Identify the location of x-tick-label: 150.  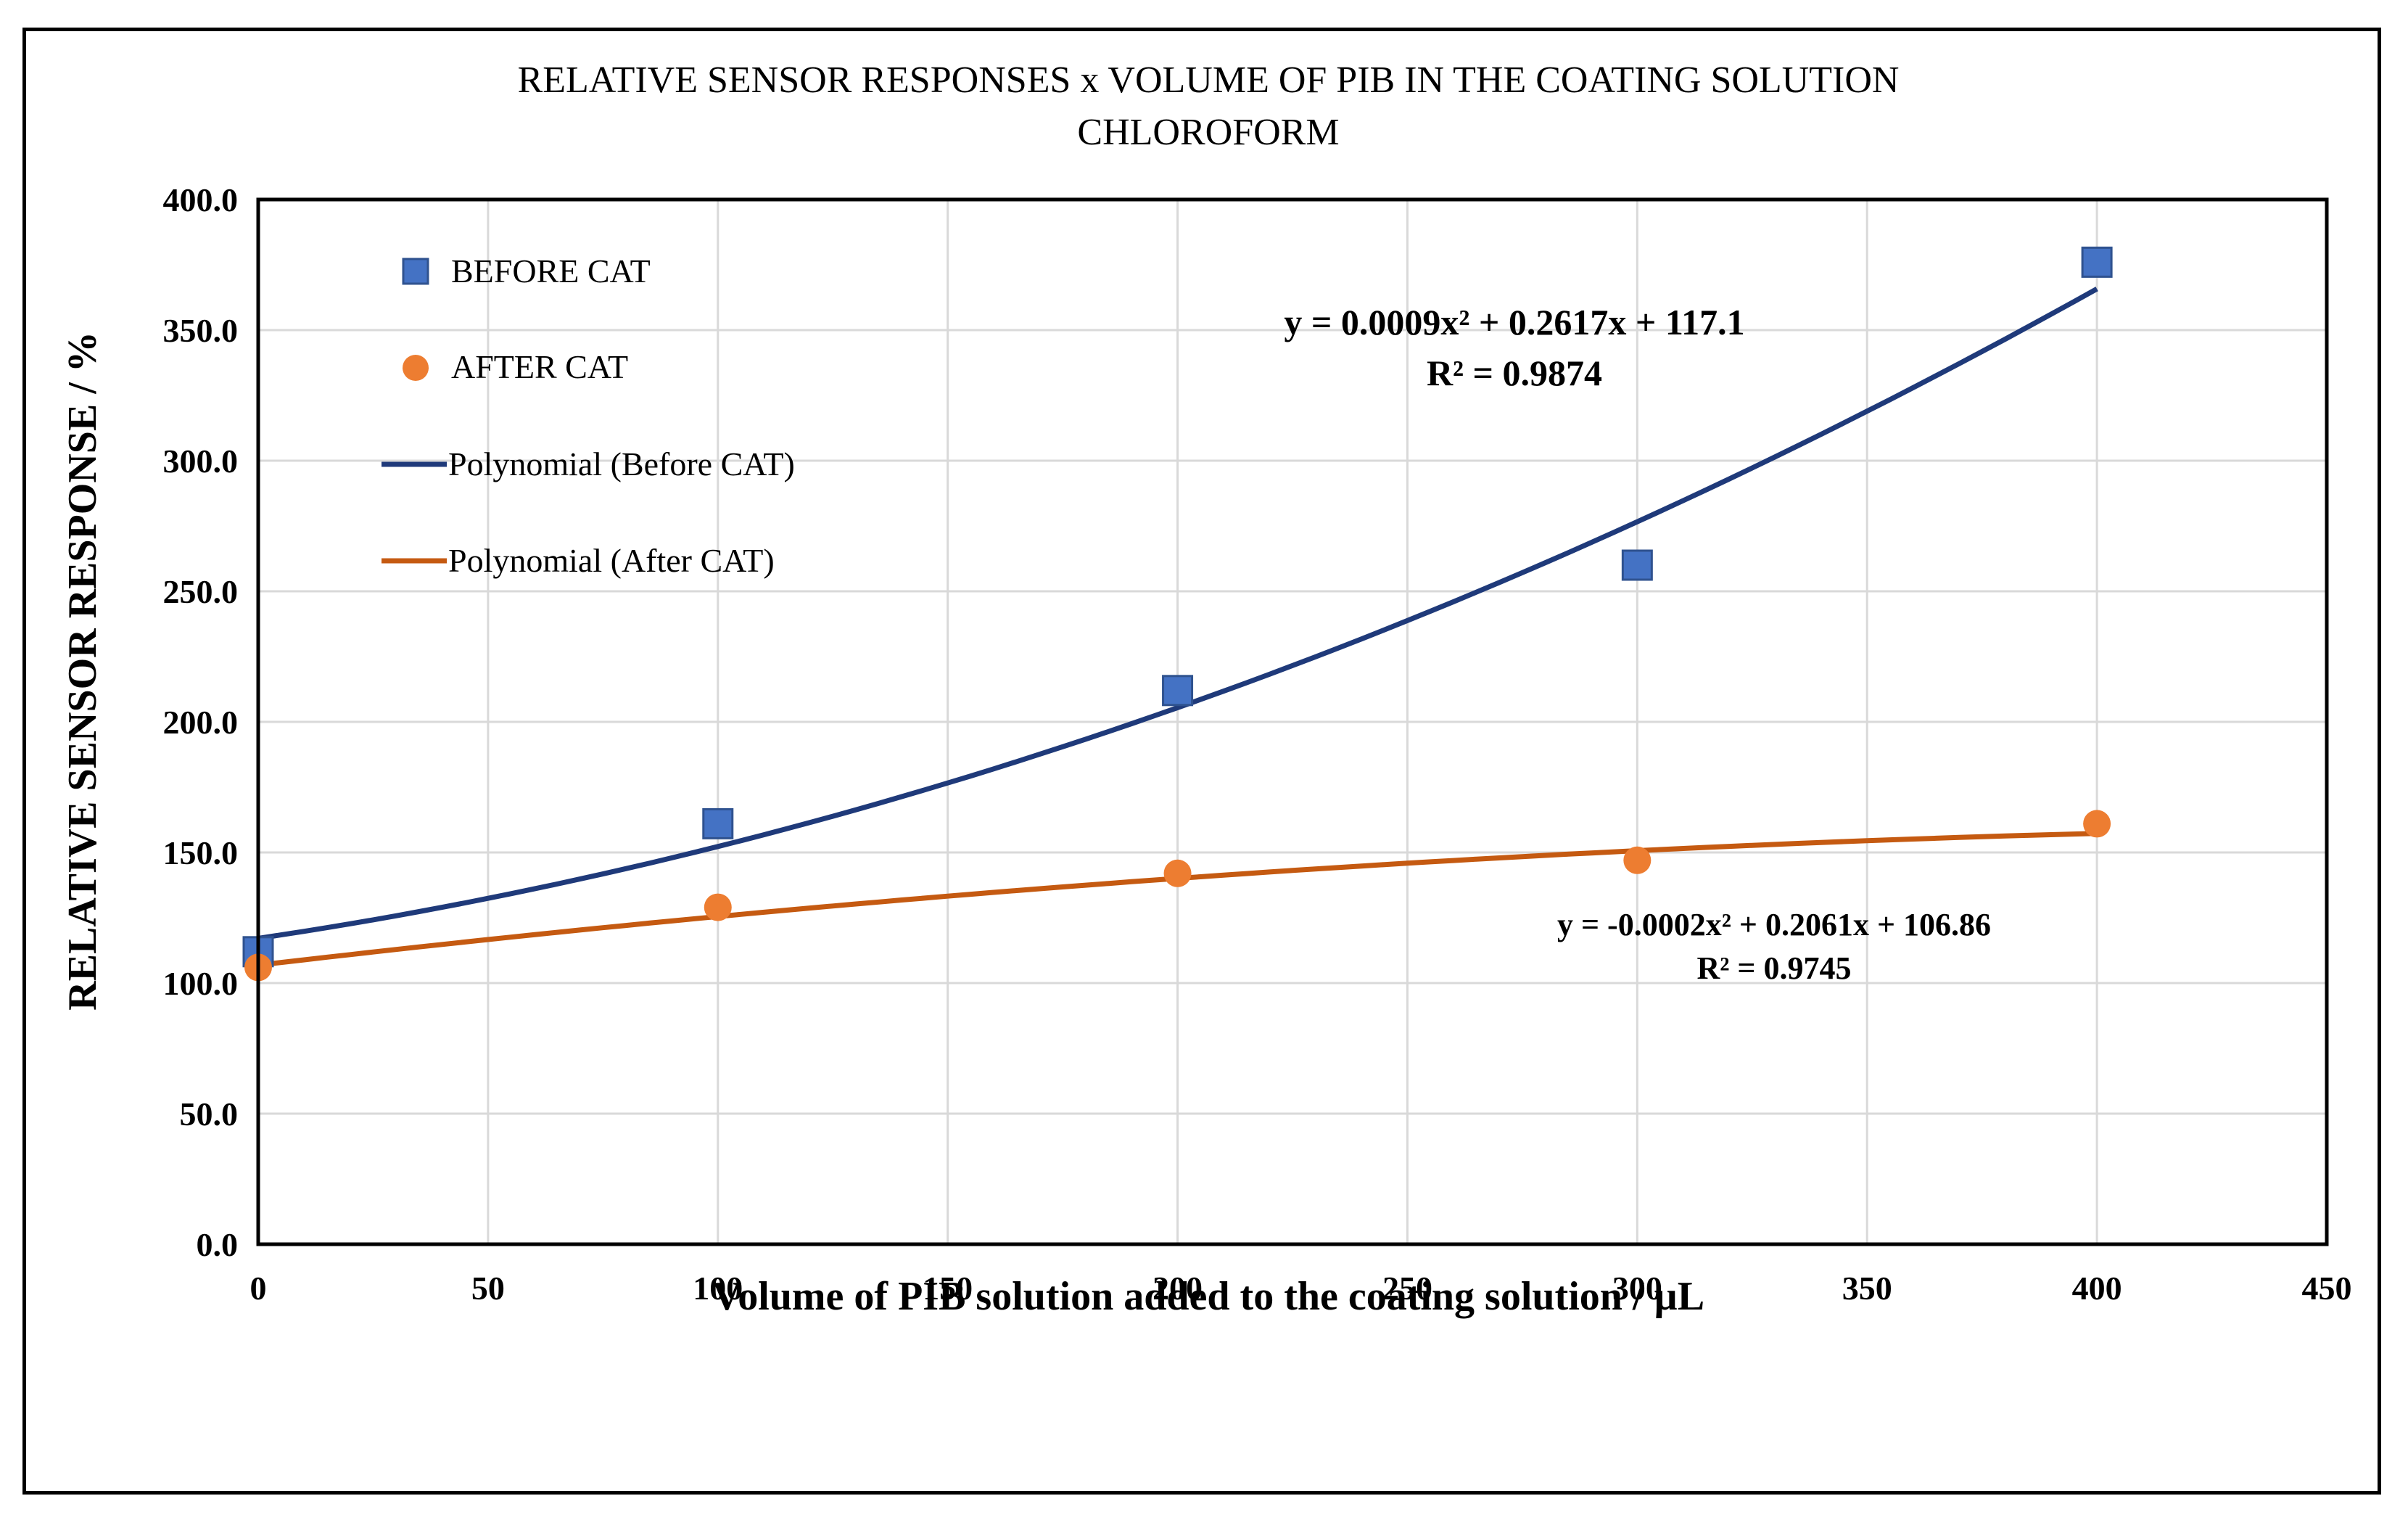
(948, 1288).